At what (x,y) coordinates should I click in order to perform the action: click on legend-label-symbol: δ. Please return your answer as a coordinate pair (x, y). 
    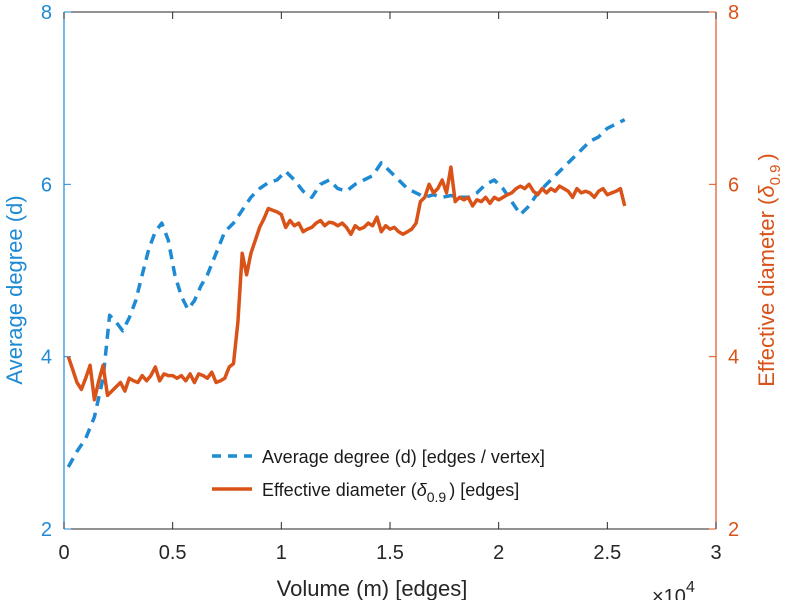
    Looking at the image, I should click on (422, 490).